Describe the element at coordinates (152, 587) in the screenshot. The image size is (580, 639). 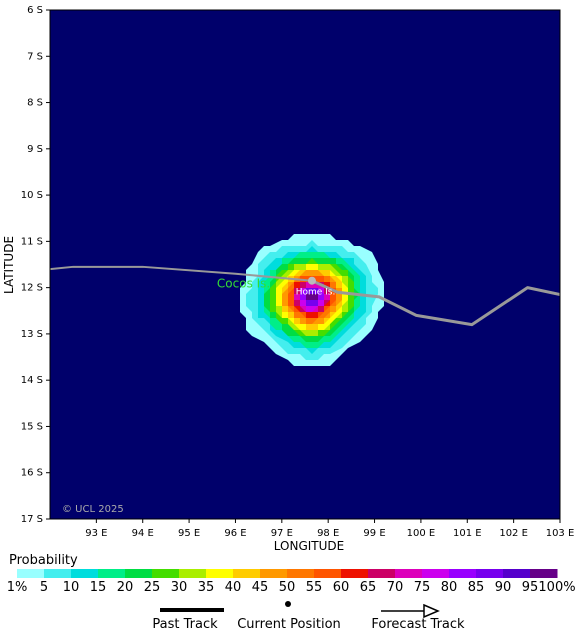
I see `colorbar-label: 25` at that location.